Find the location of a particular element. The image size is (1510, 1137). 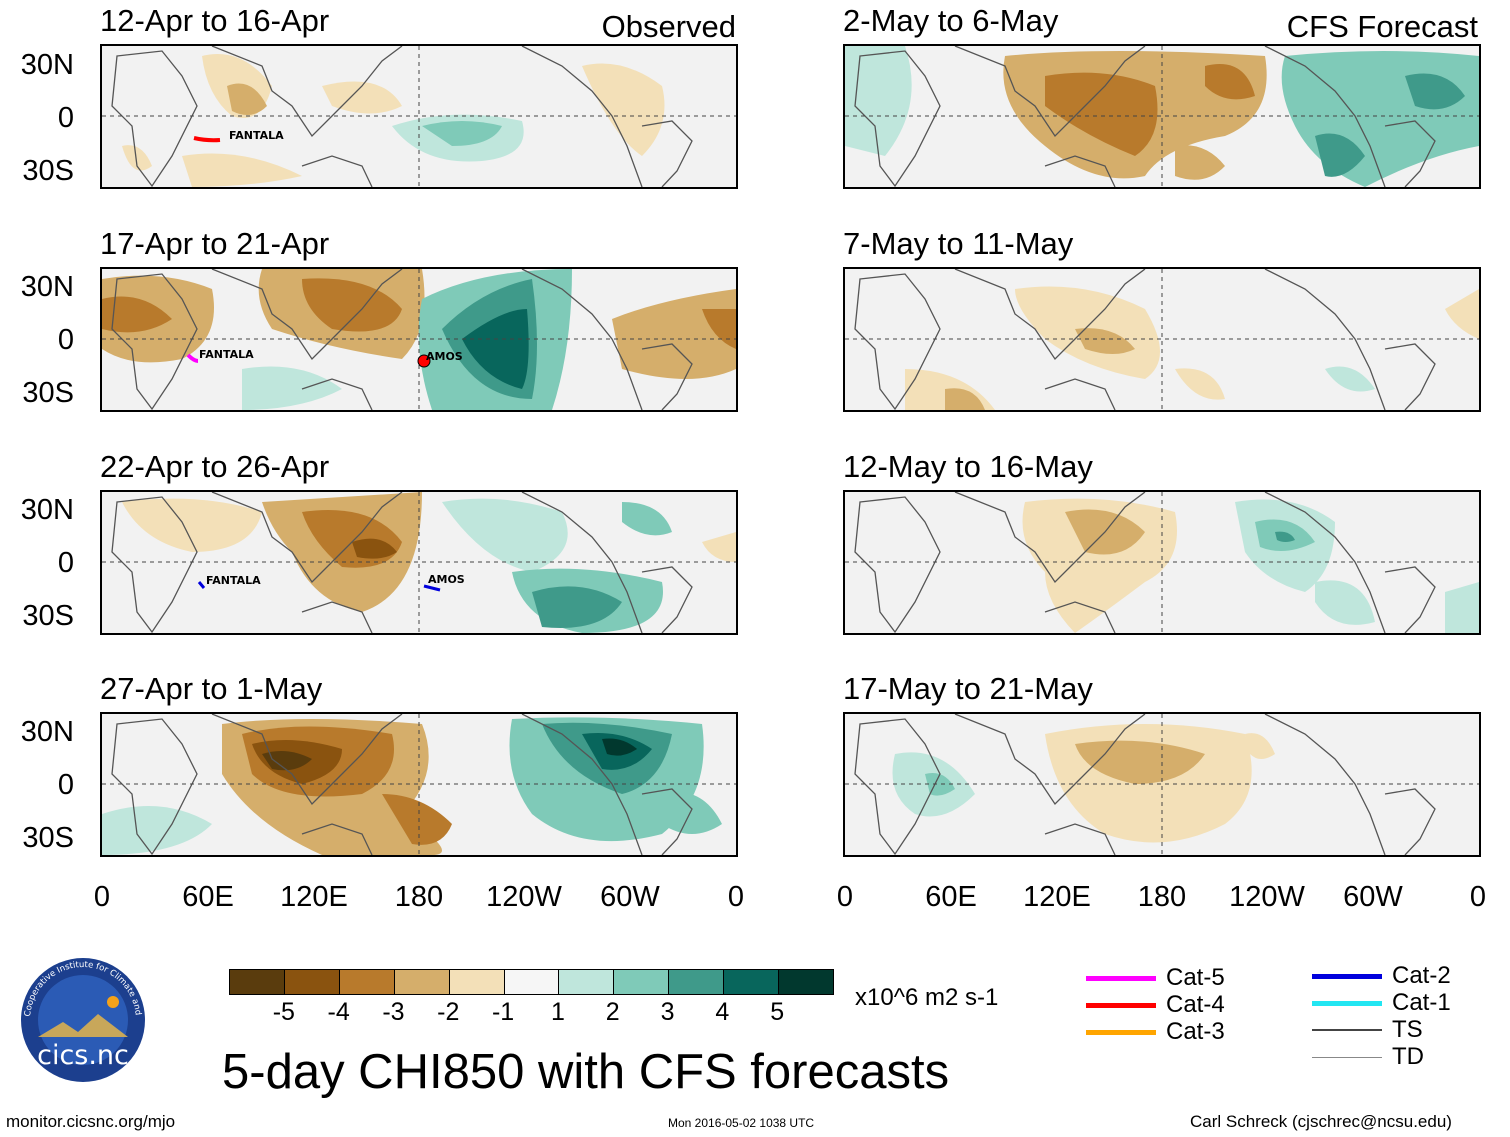

legend-label: TD is located at coordinates (1408, 1056).